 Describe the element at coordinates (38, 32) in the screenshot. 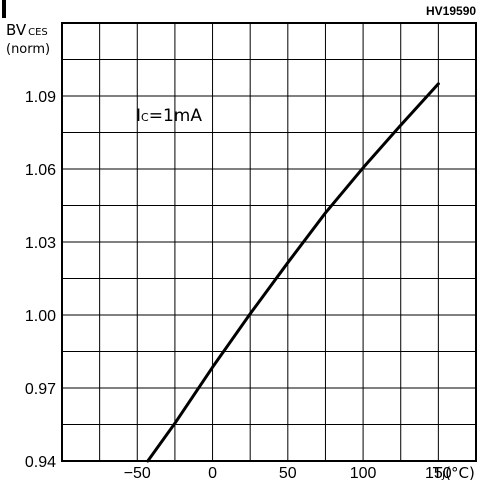

I see `y-axis-label-sub: CES` at that location.